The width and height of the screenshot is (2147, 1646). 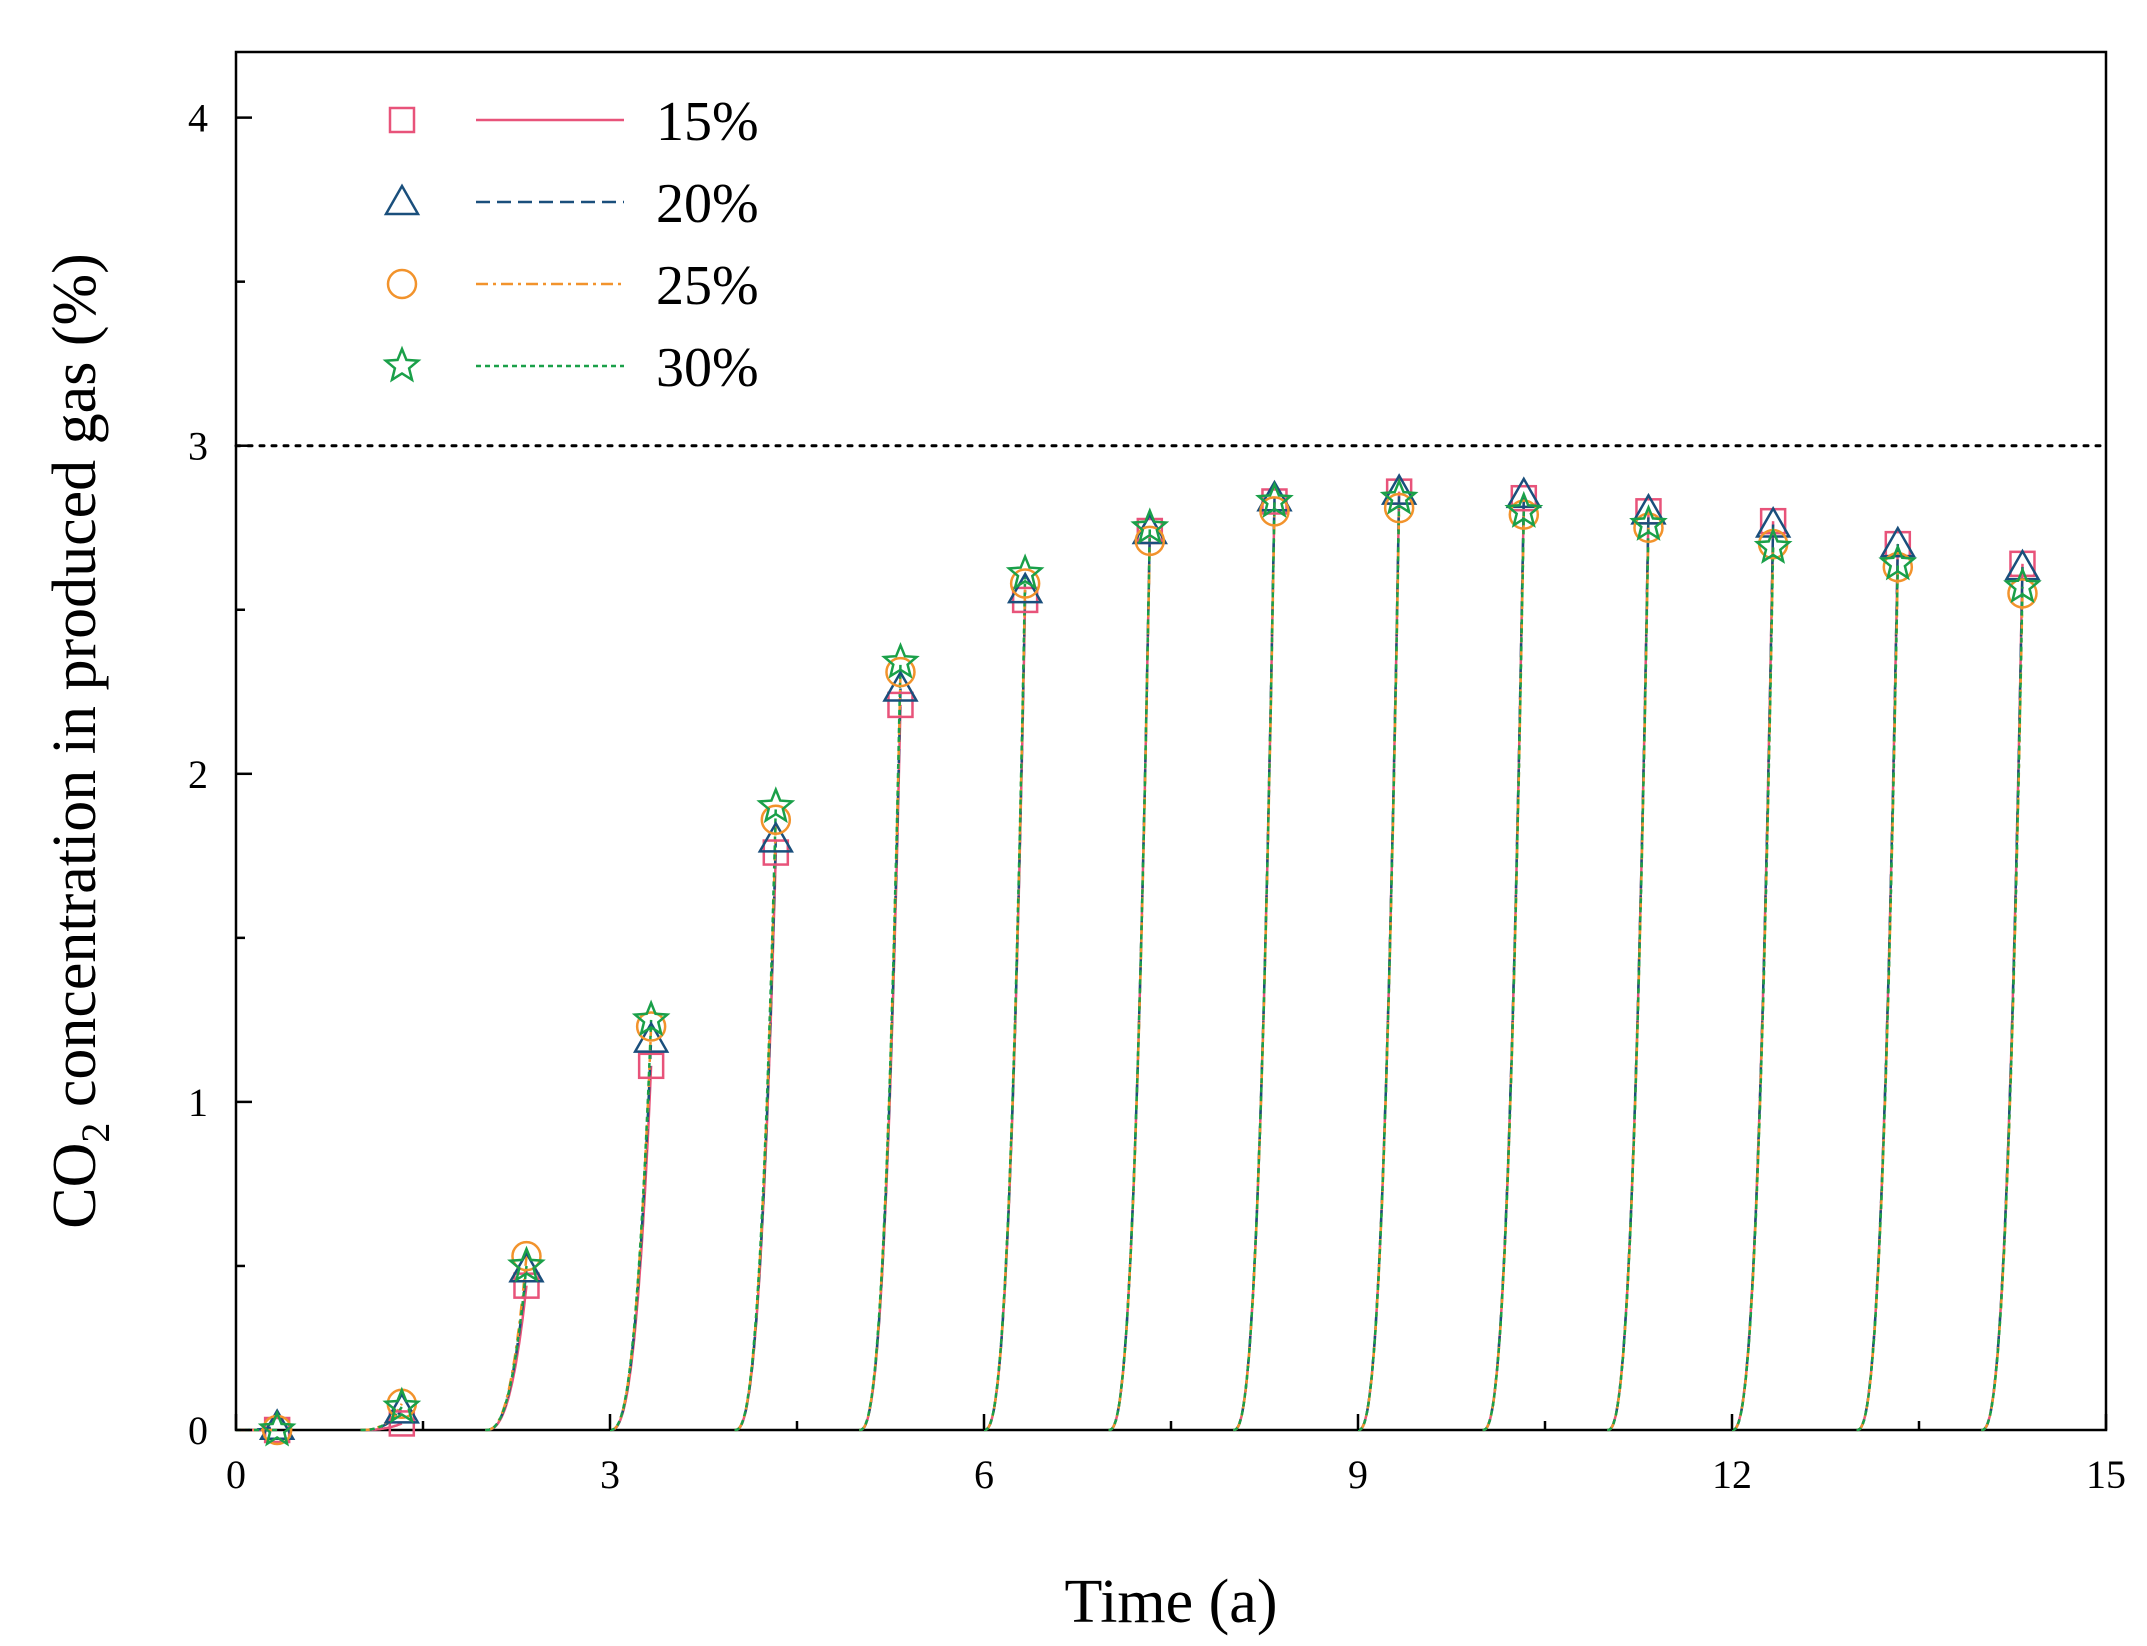 I want to click on legend: 15% 20% 25% 30%, so click(x=570, y=245).